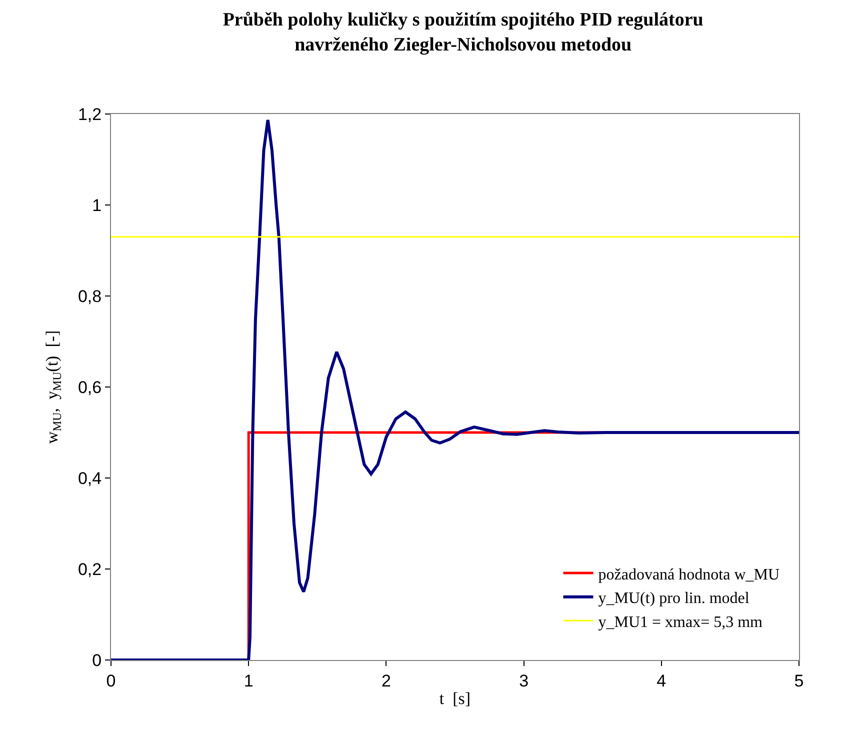 Image resolution: width=842 pixels, height=735 pixels. I want to click on x-tick-label: 4, so click(661, 680).